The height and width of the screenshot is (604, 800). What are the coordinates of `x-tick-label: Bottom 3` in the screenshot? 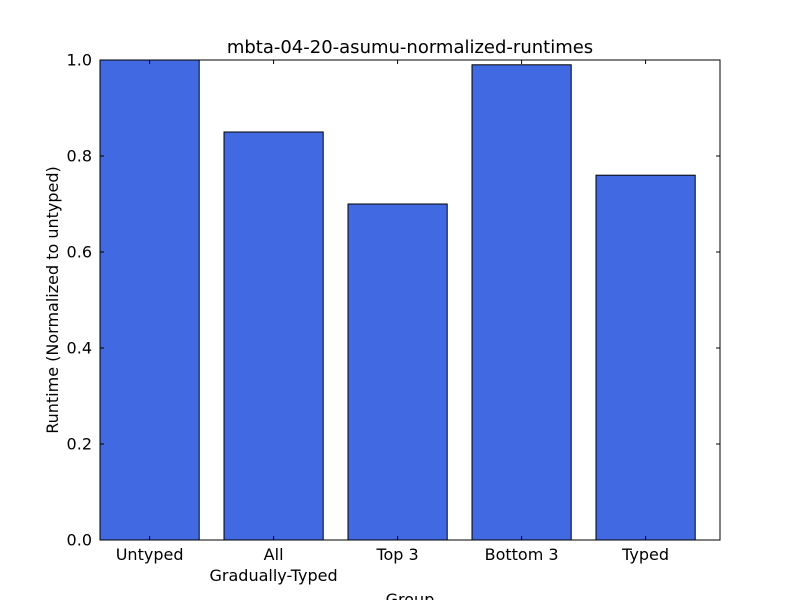 It's located at (522, 554).